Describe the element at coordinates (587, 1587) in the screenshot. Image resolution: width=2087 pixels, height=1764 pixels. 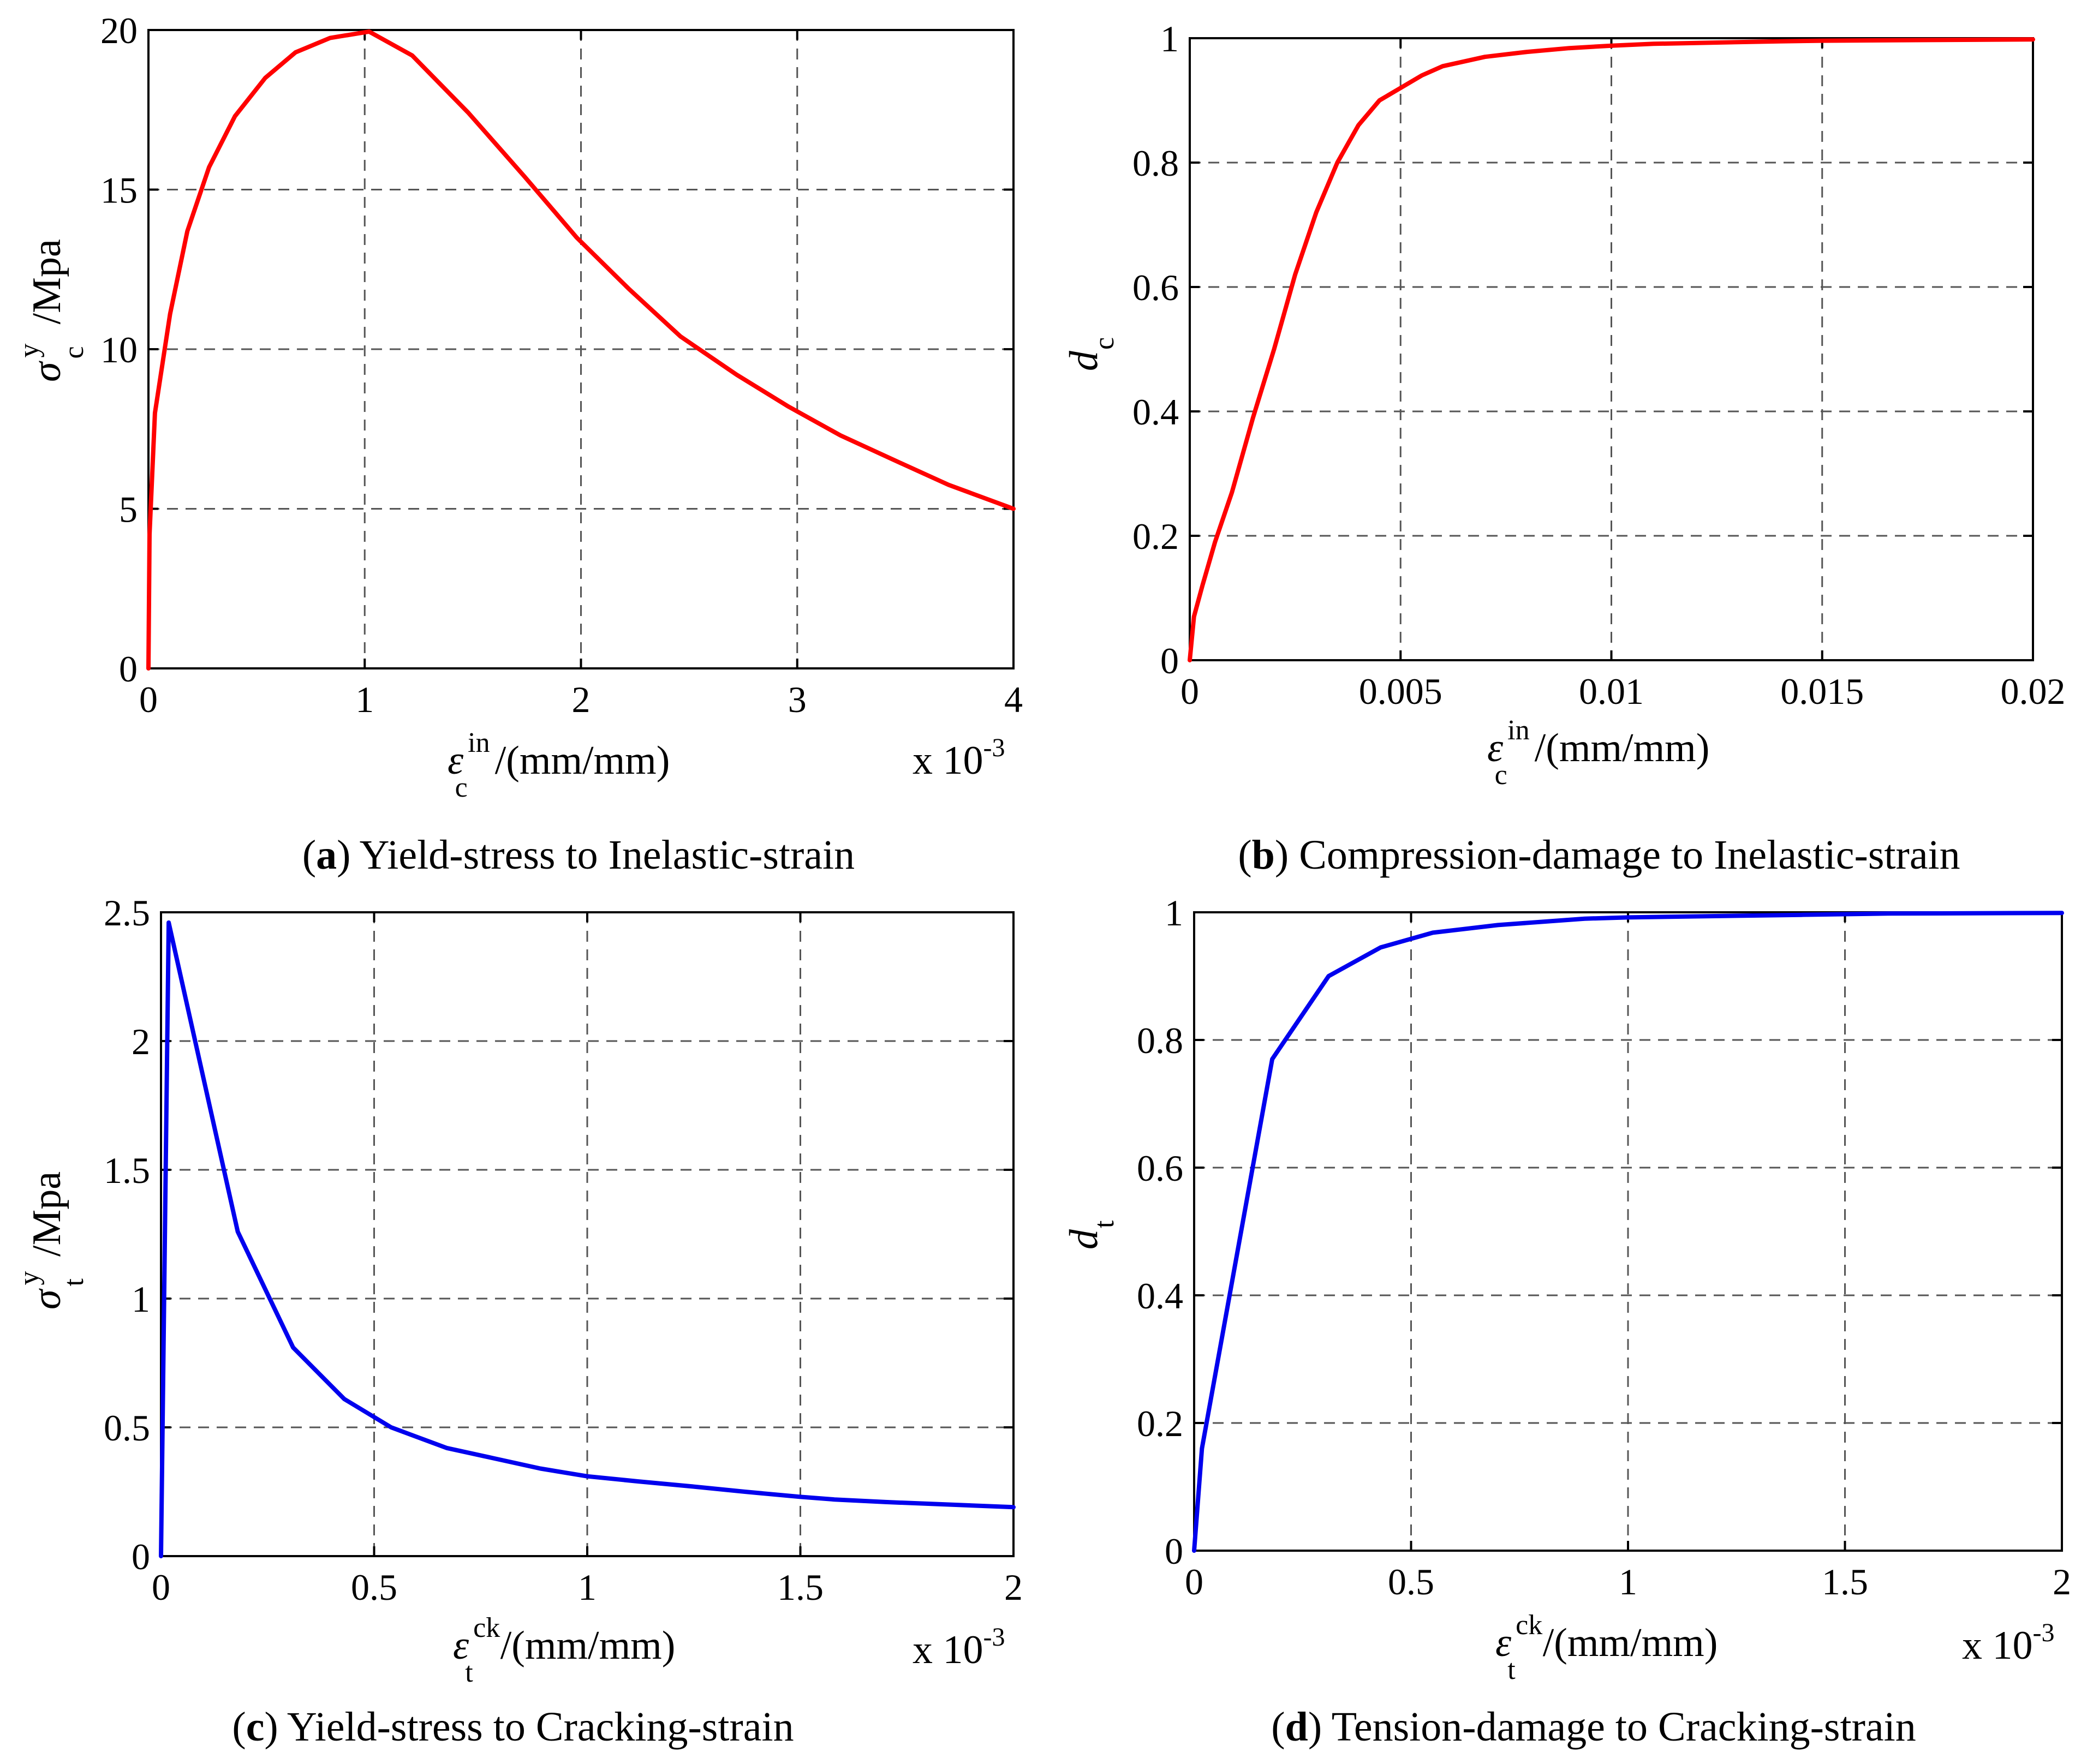
I see `x-tick-label-c-2: 1` at that location.